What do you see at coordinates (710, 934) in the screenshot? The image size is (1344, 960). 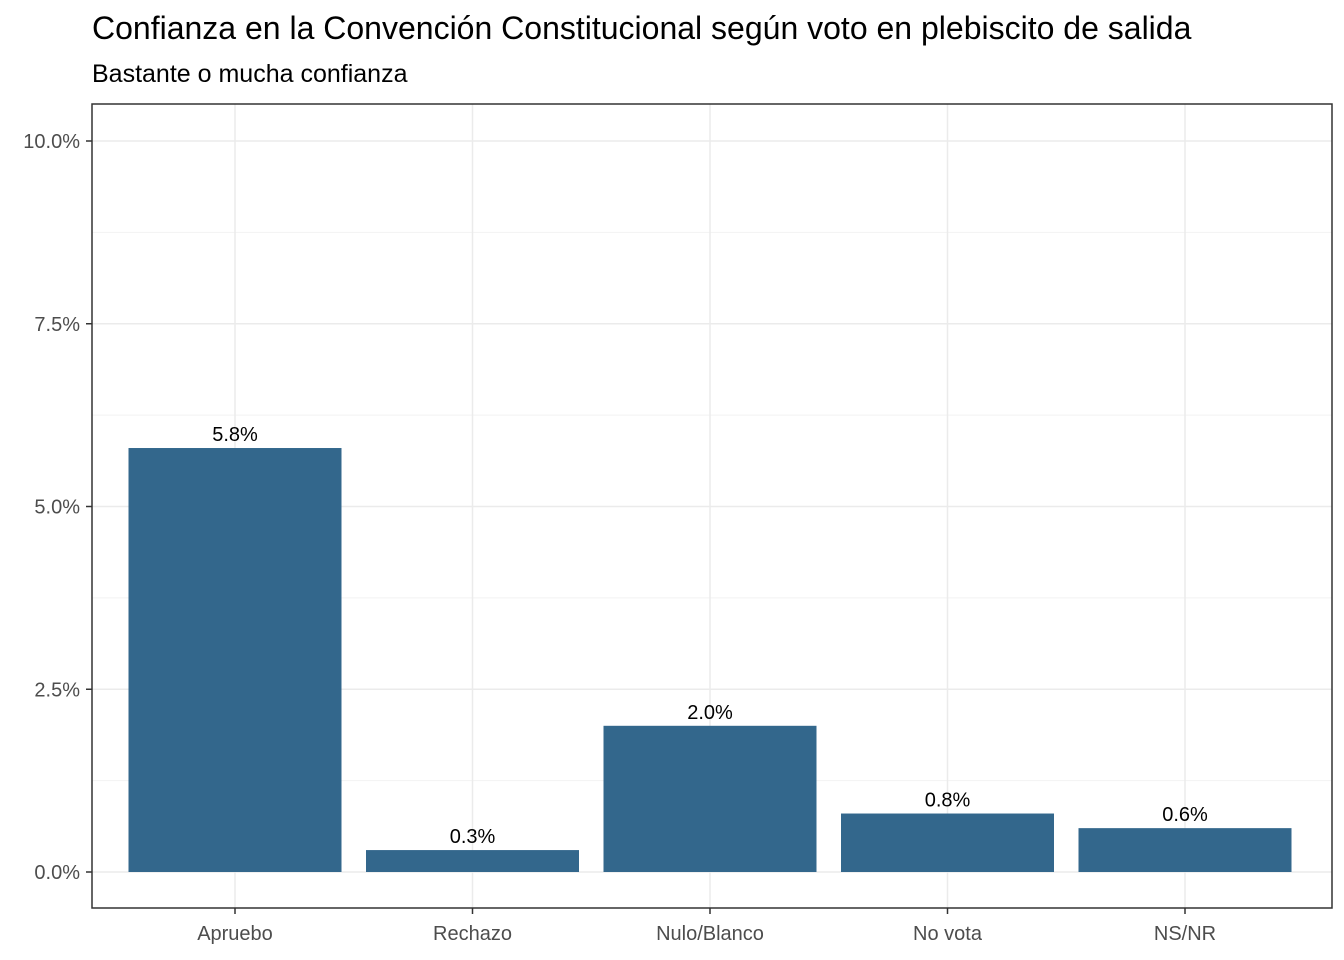 I see `x-tick-label: Nulo/Blanco` at bounding box center [710, 934].